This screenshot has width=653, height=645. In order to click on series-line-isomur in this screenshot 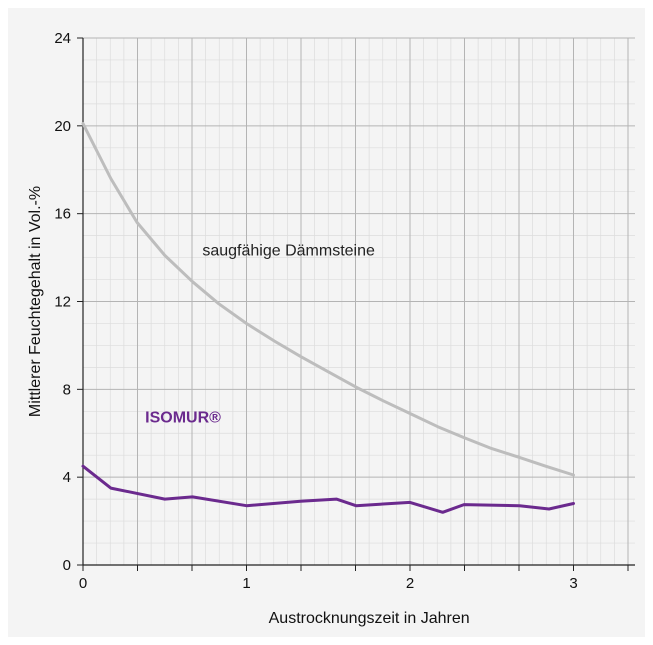, I will do `click(328, 489)`.